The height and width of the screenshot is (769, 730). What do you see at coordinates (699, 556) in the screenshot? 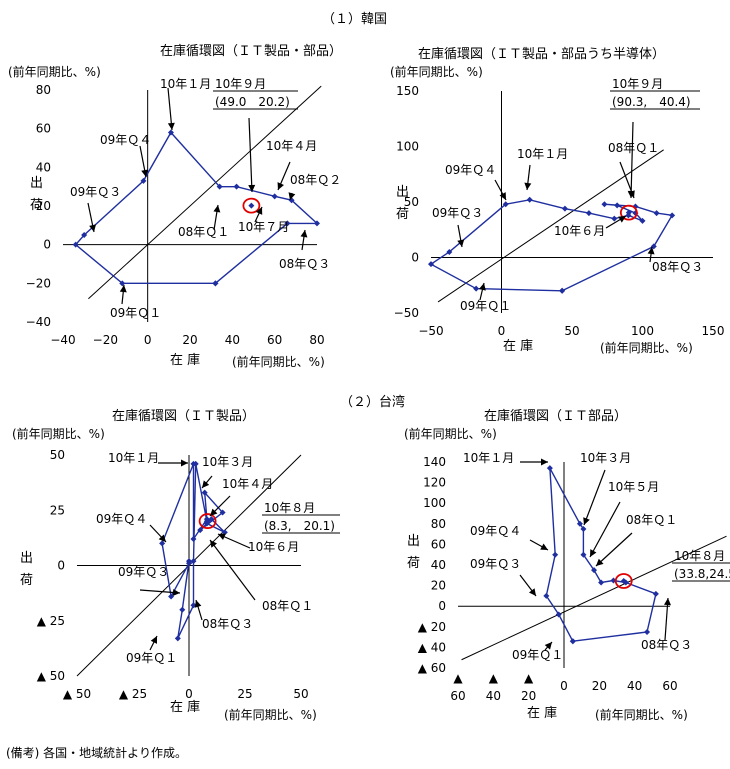
I see `chart4-callout-title: 10年８月` at bounding box center [699, 556].